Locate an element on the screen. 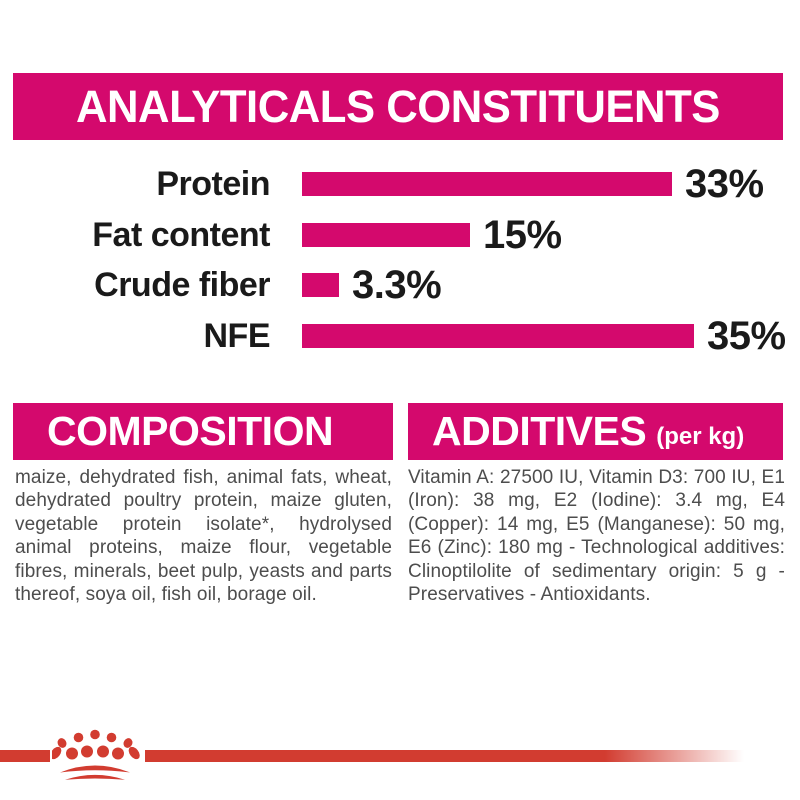 This screenshot has width=800, height=800. chart-row: Fat content 15% is located at coordinates (400, 234).